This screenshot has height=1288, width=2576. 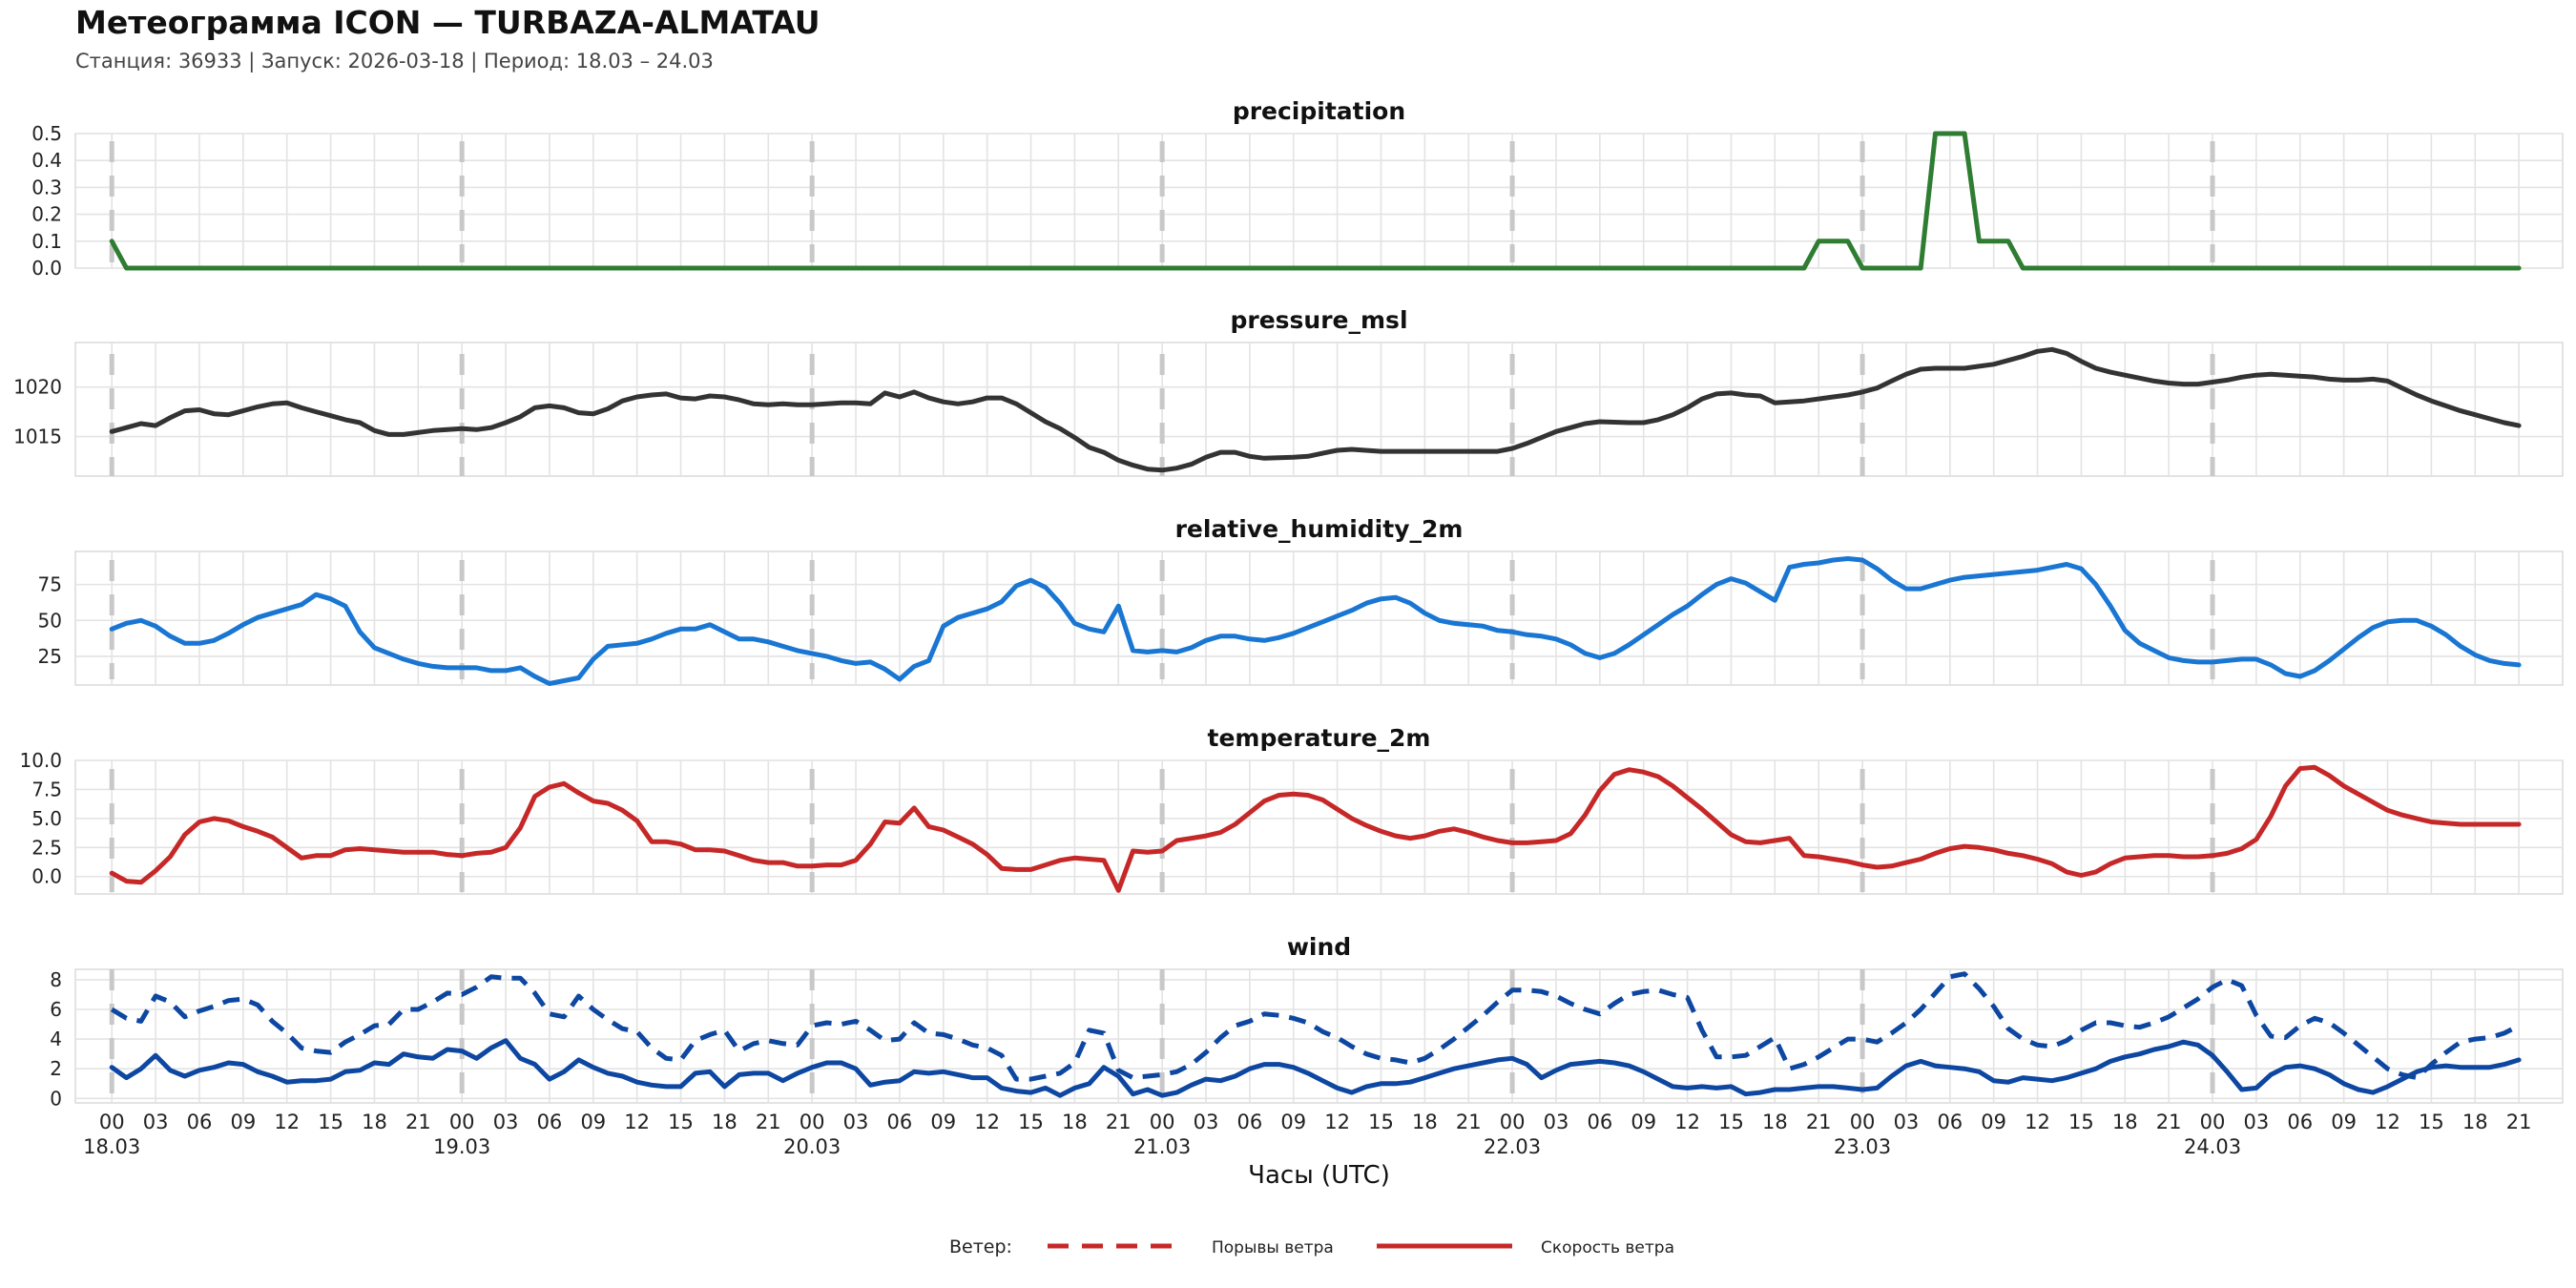 I want to click on y-tick-label: 1015, so click(x=37, y=437).